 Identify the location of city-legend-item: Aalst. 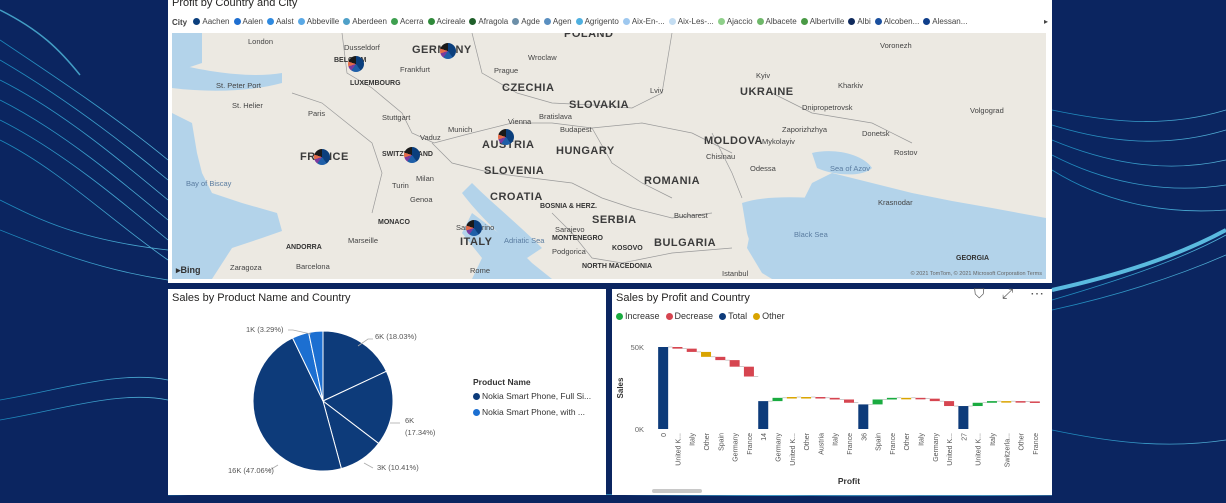
(280, 21).